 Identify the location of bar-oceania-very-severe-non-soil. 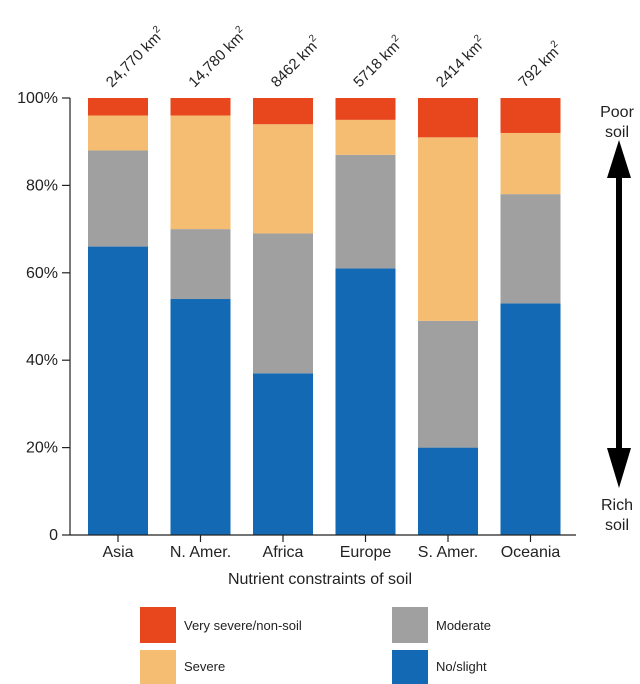
(530, 115).